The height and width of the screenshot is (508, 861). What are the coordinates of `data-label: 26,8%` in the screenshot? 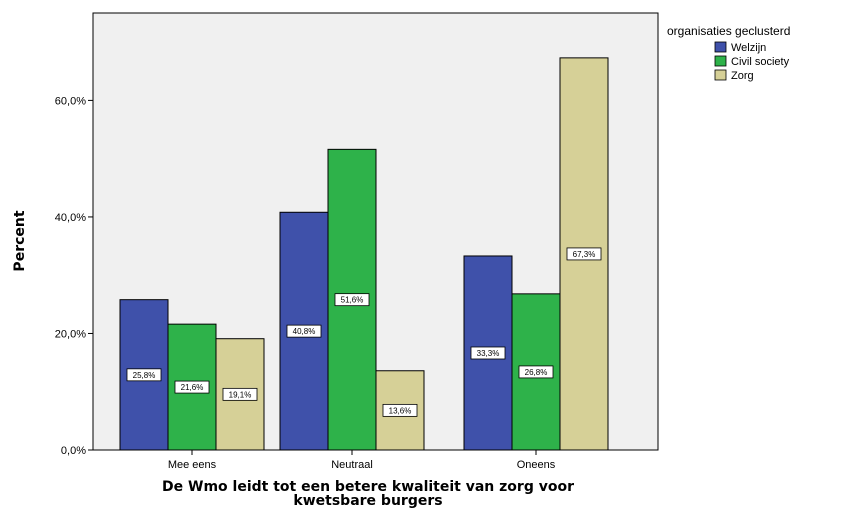 It's located at (536, 372).